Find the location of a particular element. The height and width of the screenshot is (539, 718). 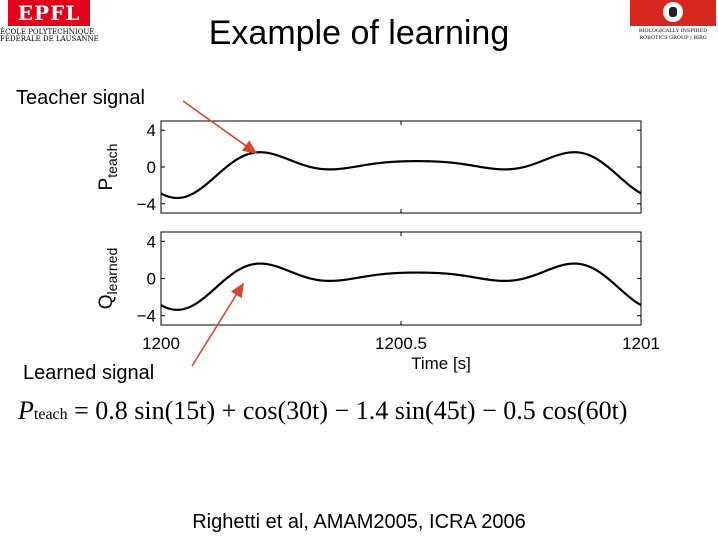

salamander-icon is located at coordinates (673, 12).